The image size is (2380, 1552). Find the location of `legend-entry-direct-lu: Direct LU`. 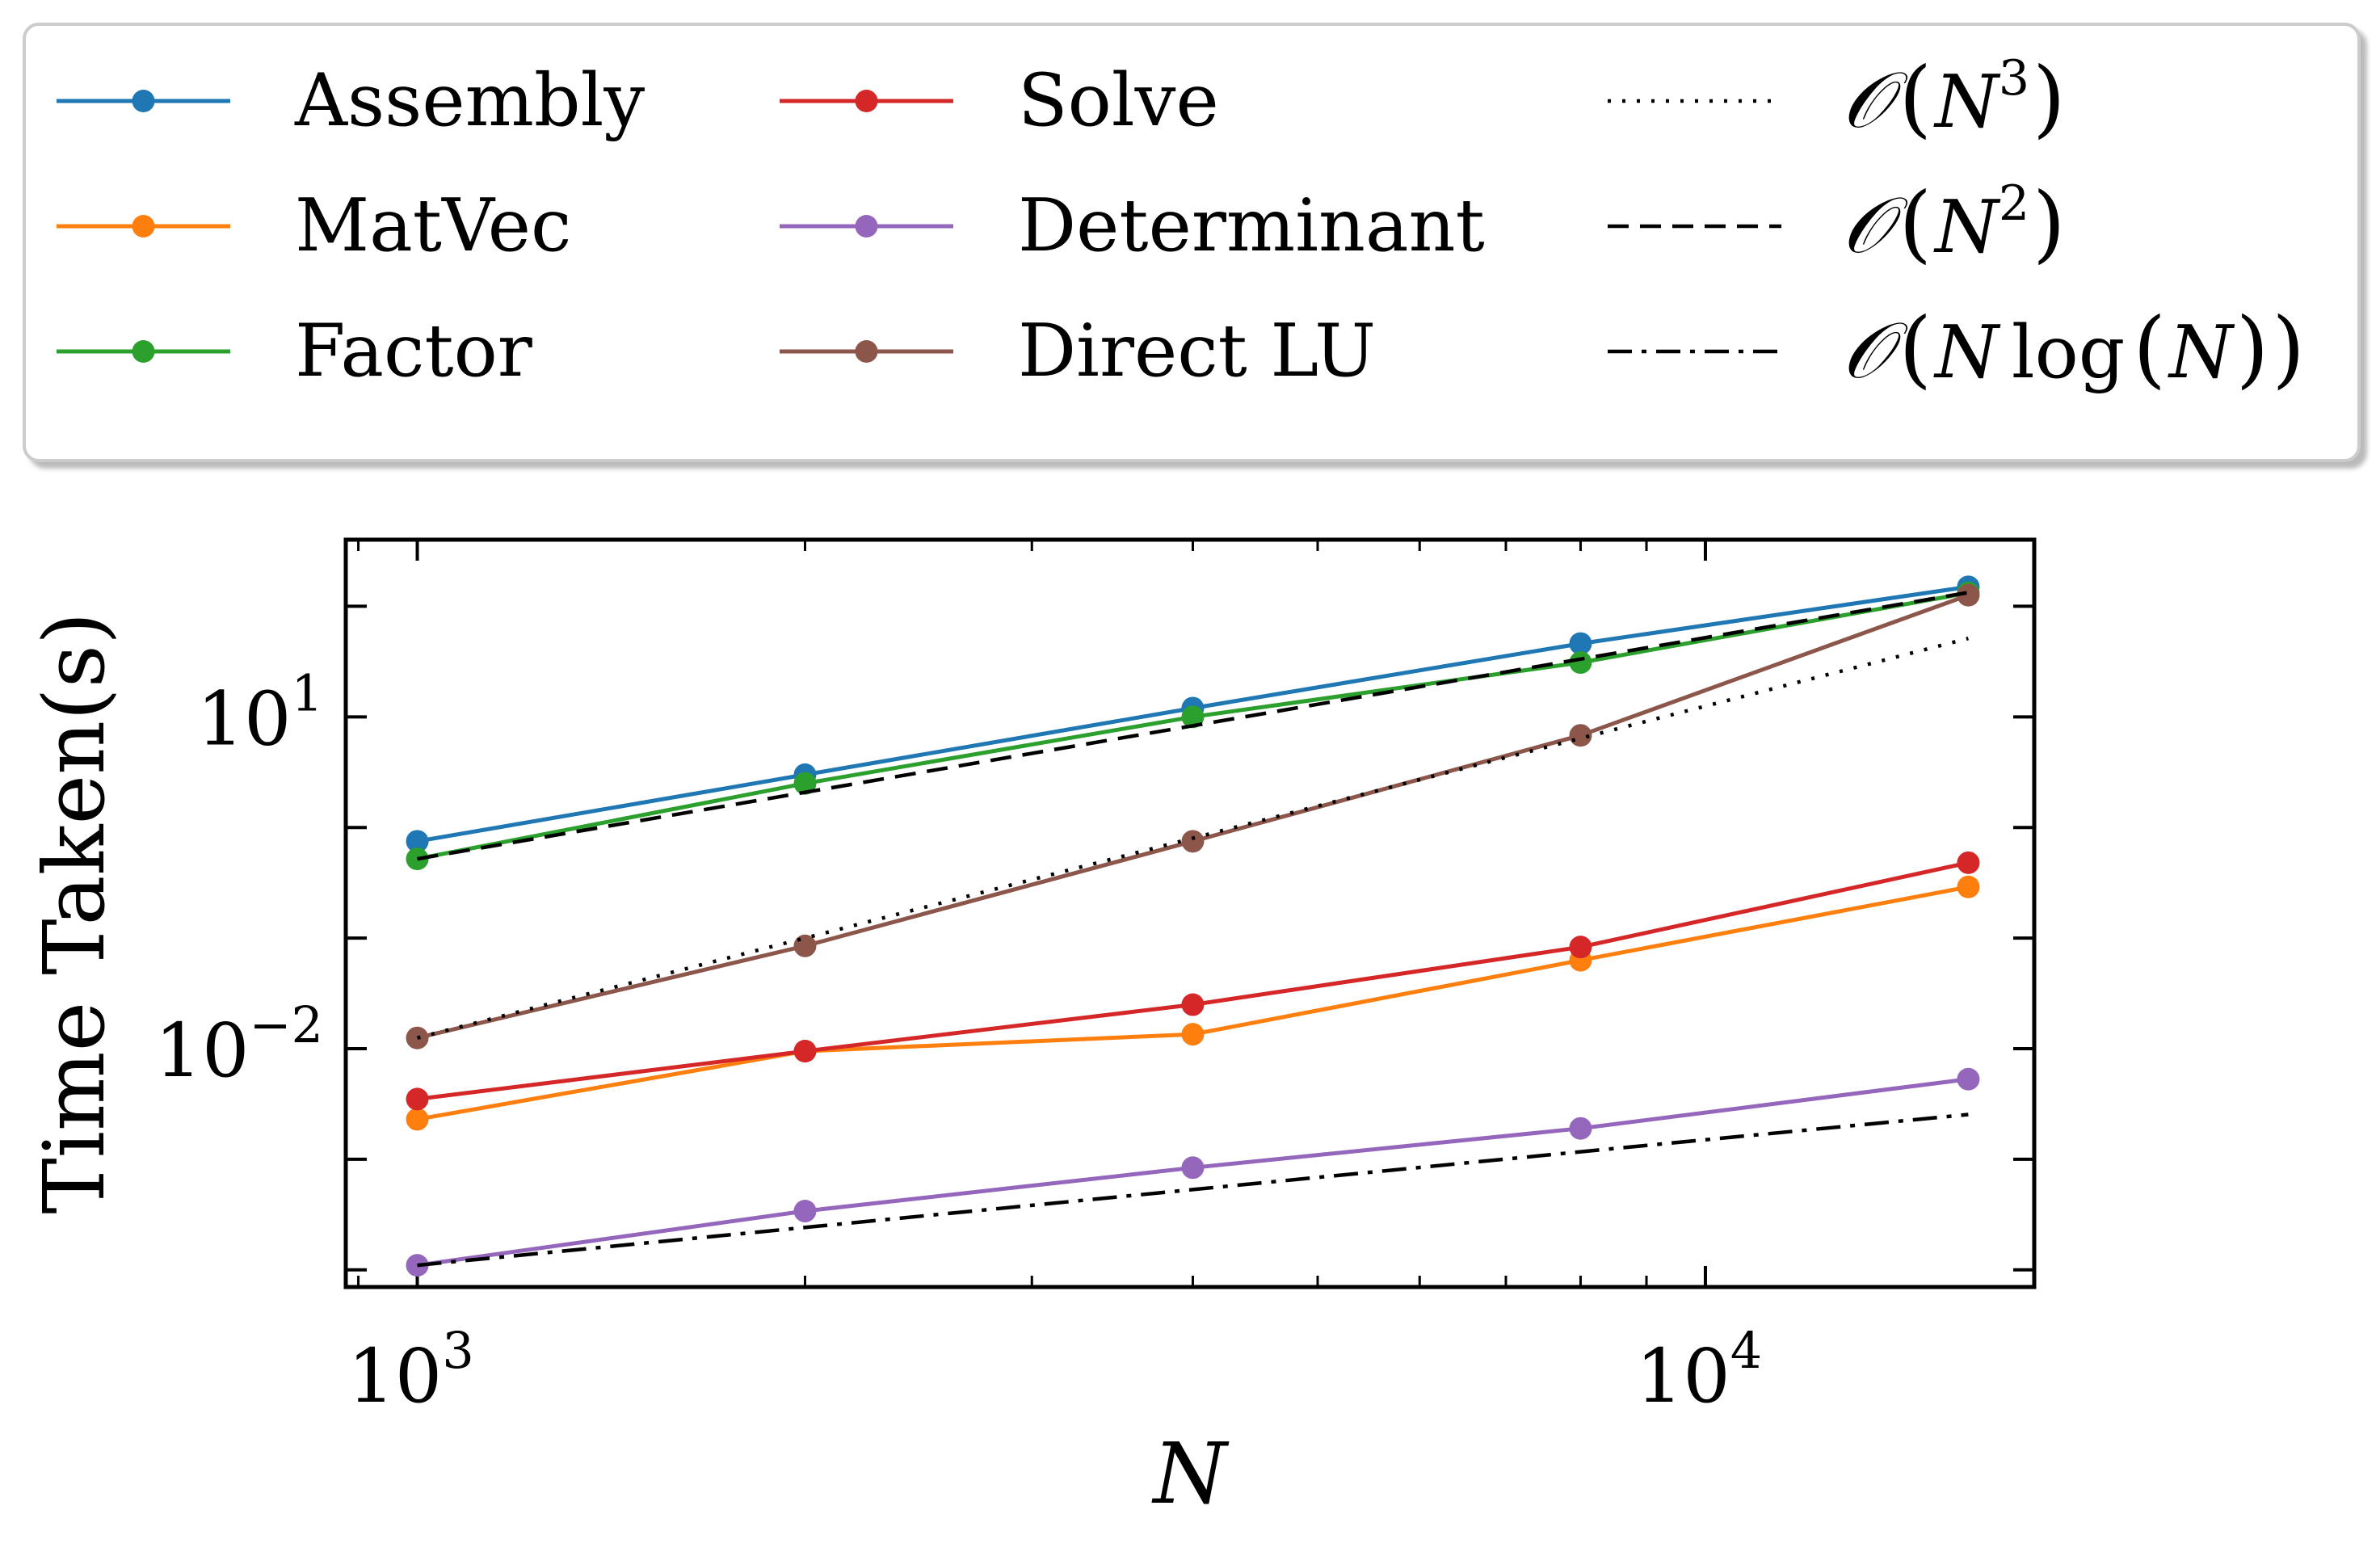

legend-entry-direct-lu: Direct LU is located at coordinates (1078, 351).